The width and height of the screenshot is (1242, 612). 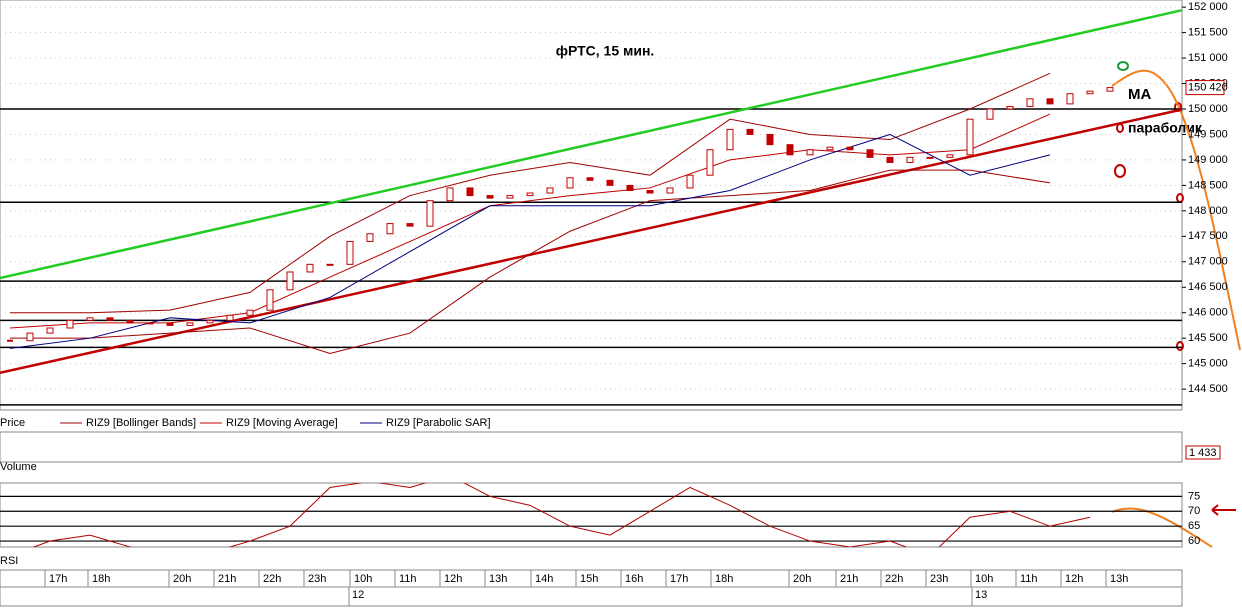 I want to click on last-price-box, so click(x=1205, y=88).